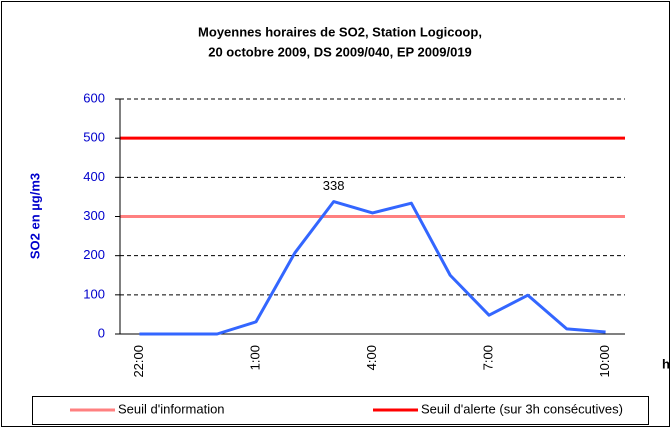 The image size is (671, 428). What do you see at coordinates (34, 216) in the screenshot?
I see `y-axis-label: SO2 en µg/m3` at bounding box center [34, 216].